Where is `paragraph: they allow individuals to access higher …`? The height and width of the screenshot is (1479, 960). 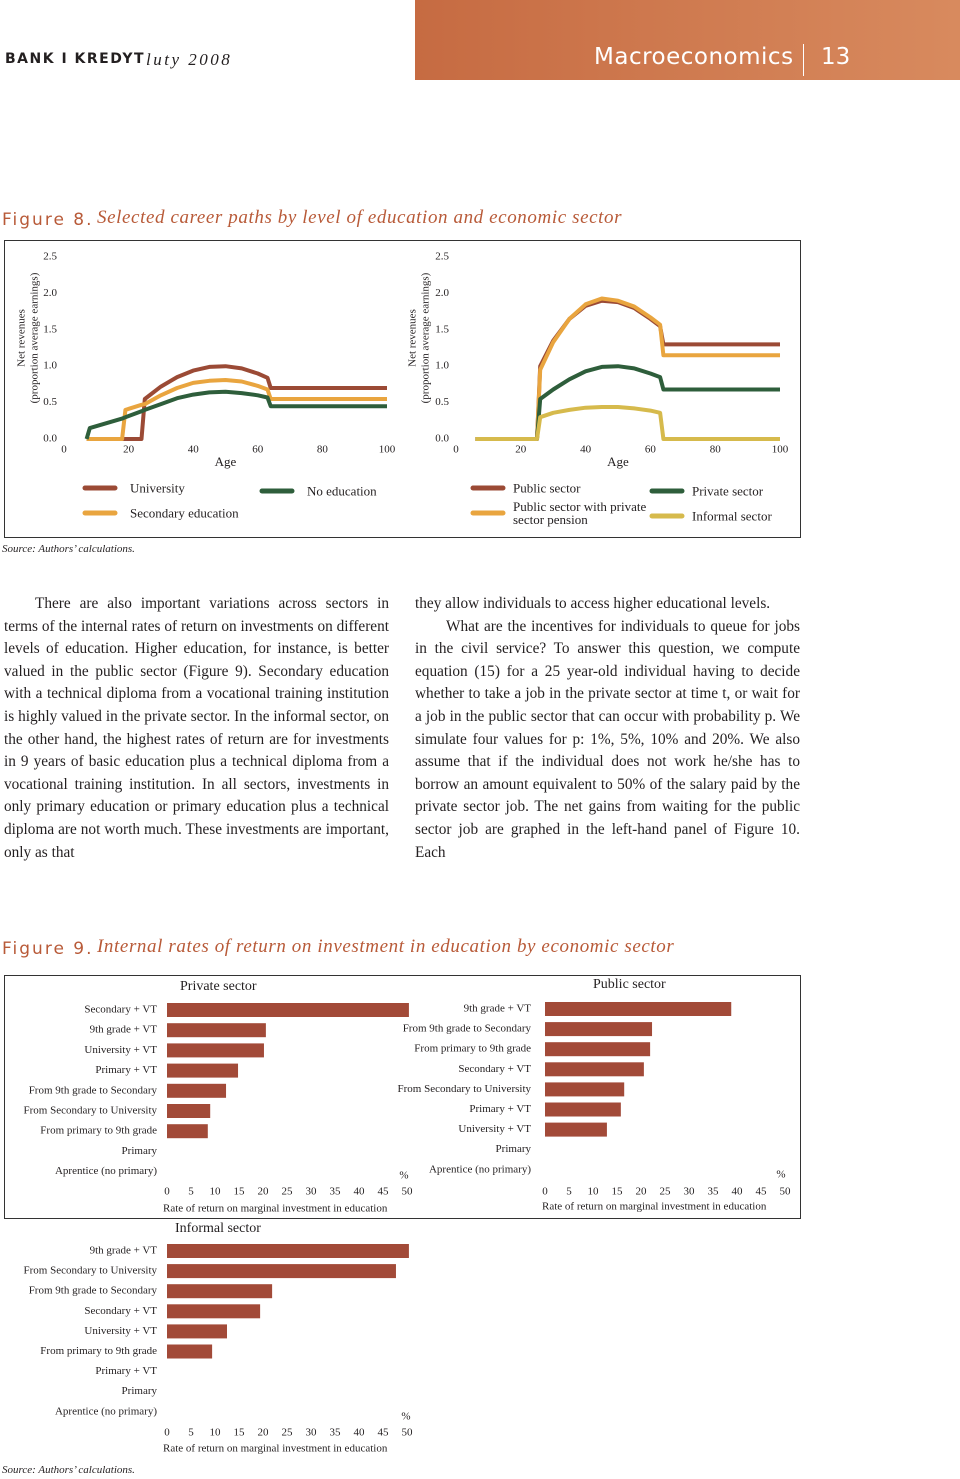 paragraph: they allow individuals to access higher … is located at coordinates (593, 603).